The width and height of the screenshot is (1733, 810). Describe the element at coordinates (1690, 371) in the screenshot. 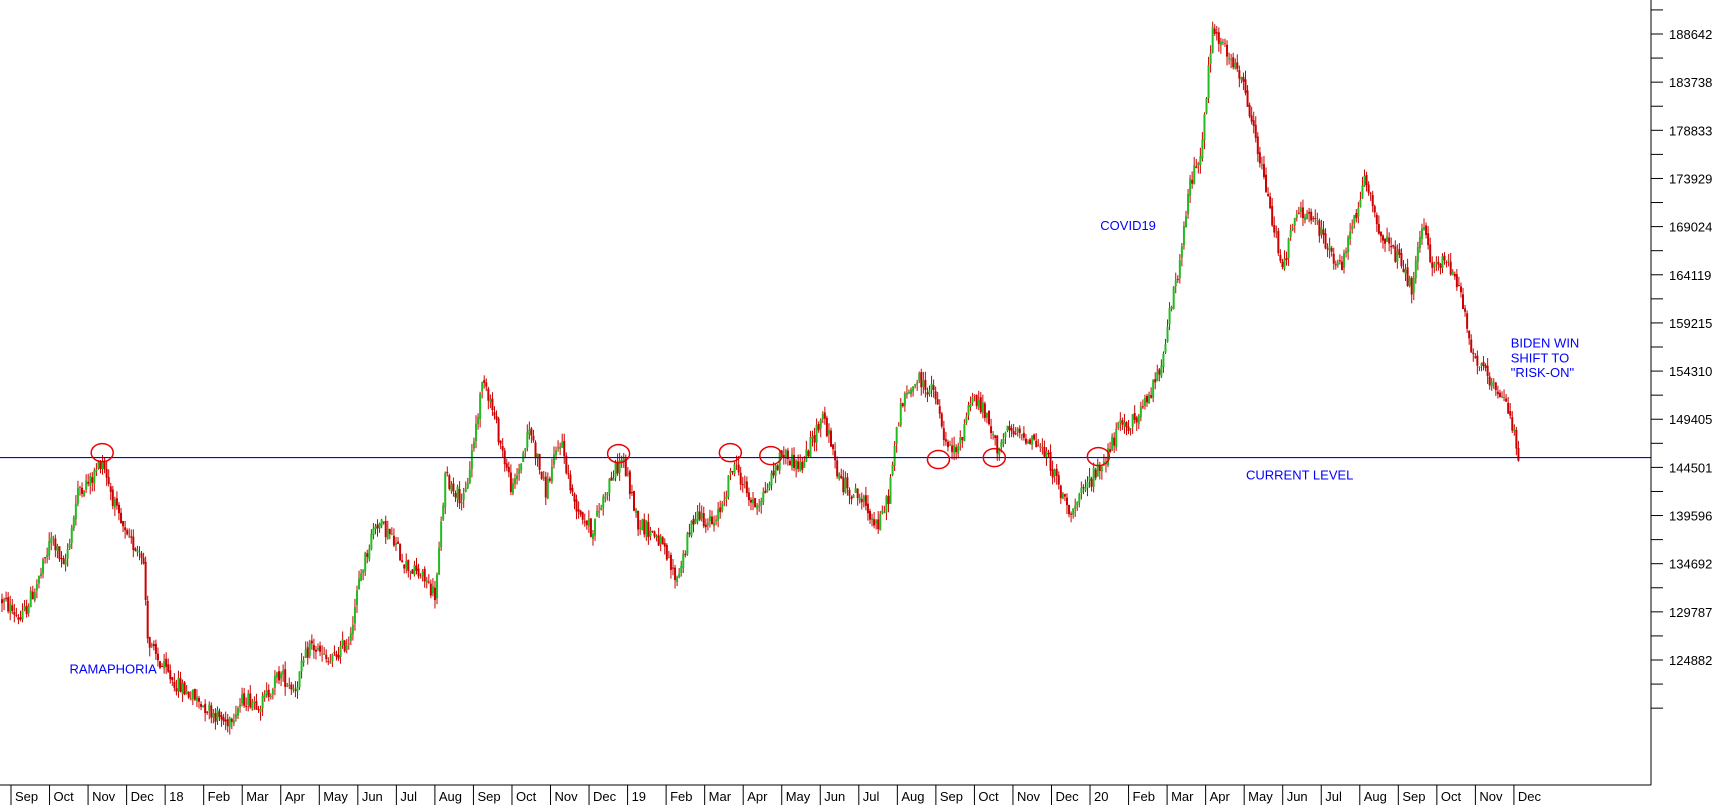

I see `y-tick-label: 154310` at that location.